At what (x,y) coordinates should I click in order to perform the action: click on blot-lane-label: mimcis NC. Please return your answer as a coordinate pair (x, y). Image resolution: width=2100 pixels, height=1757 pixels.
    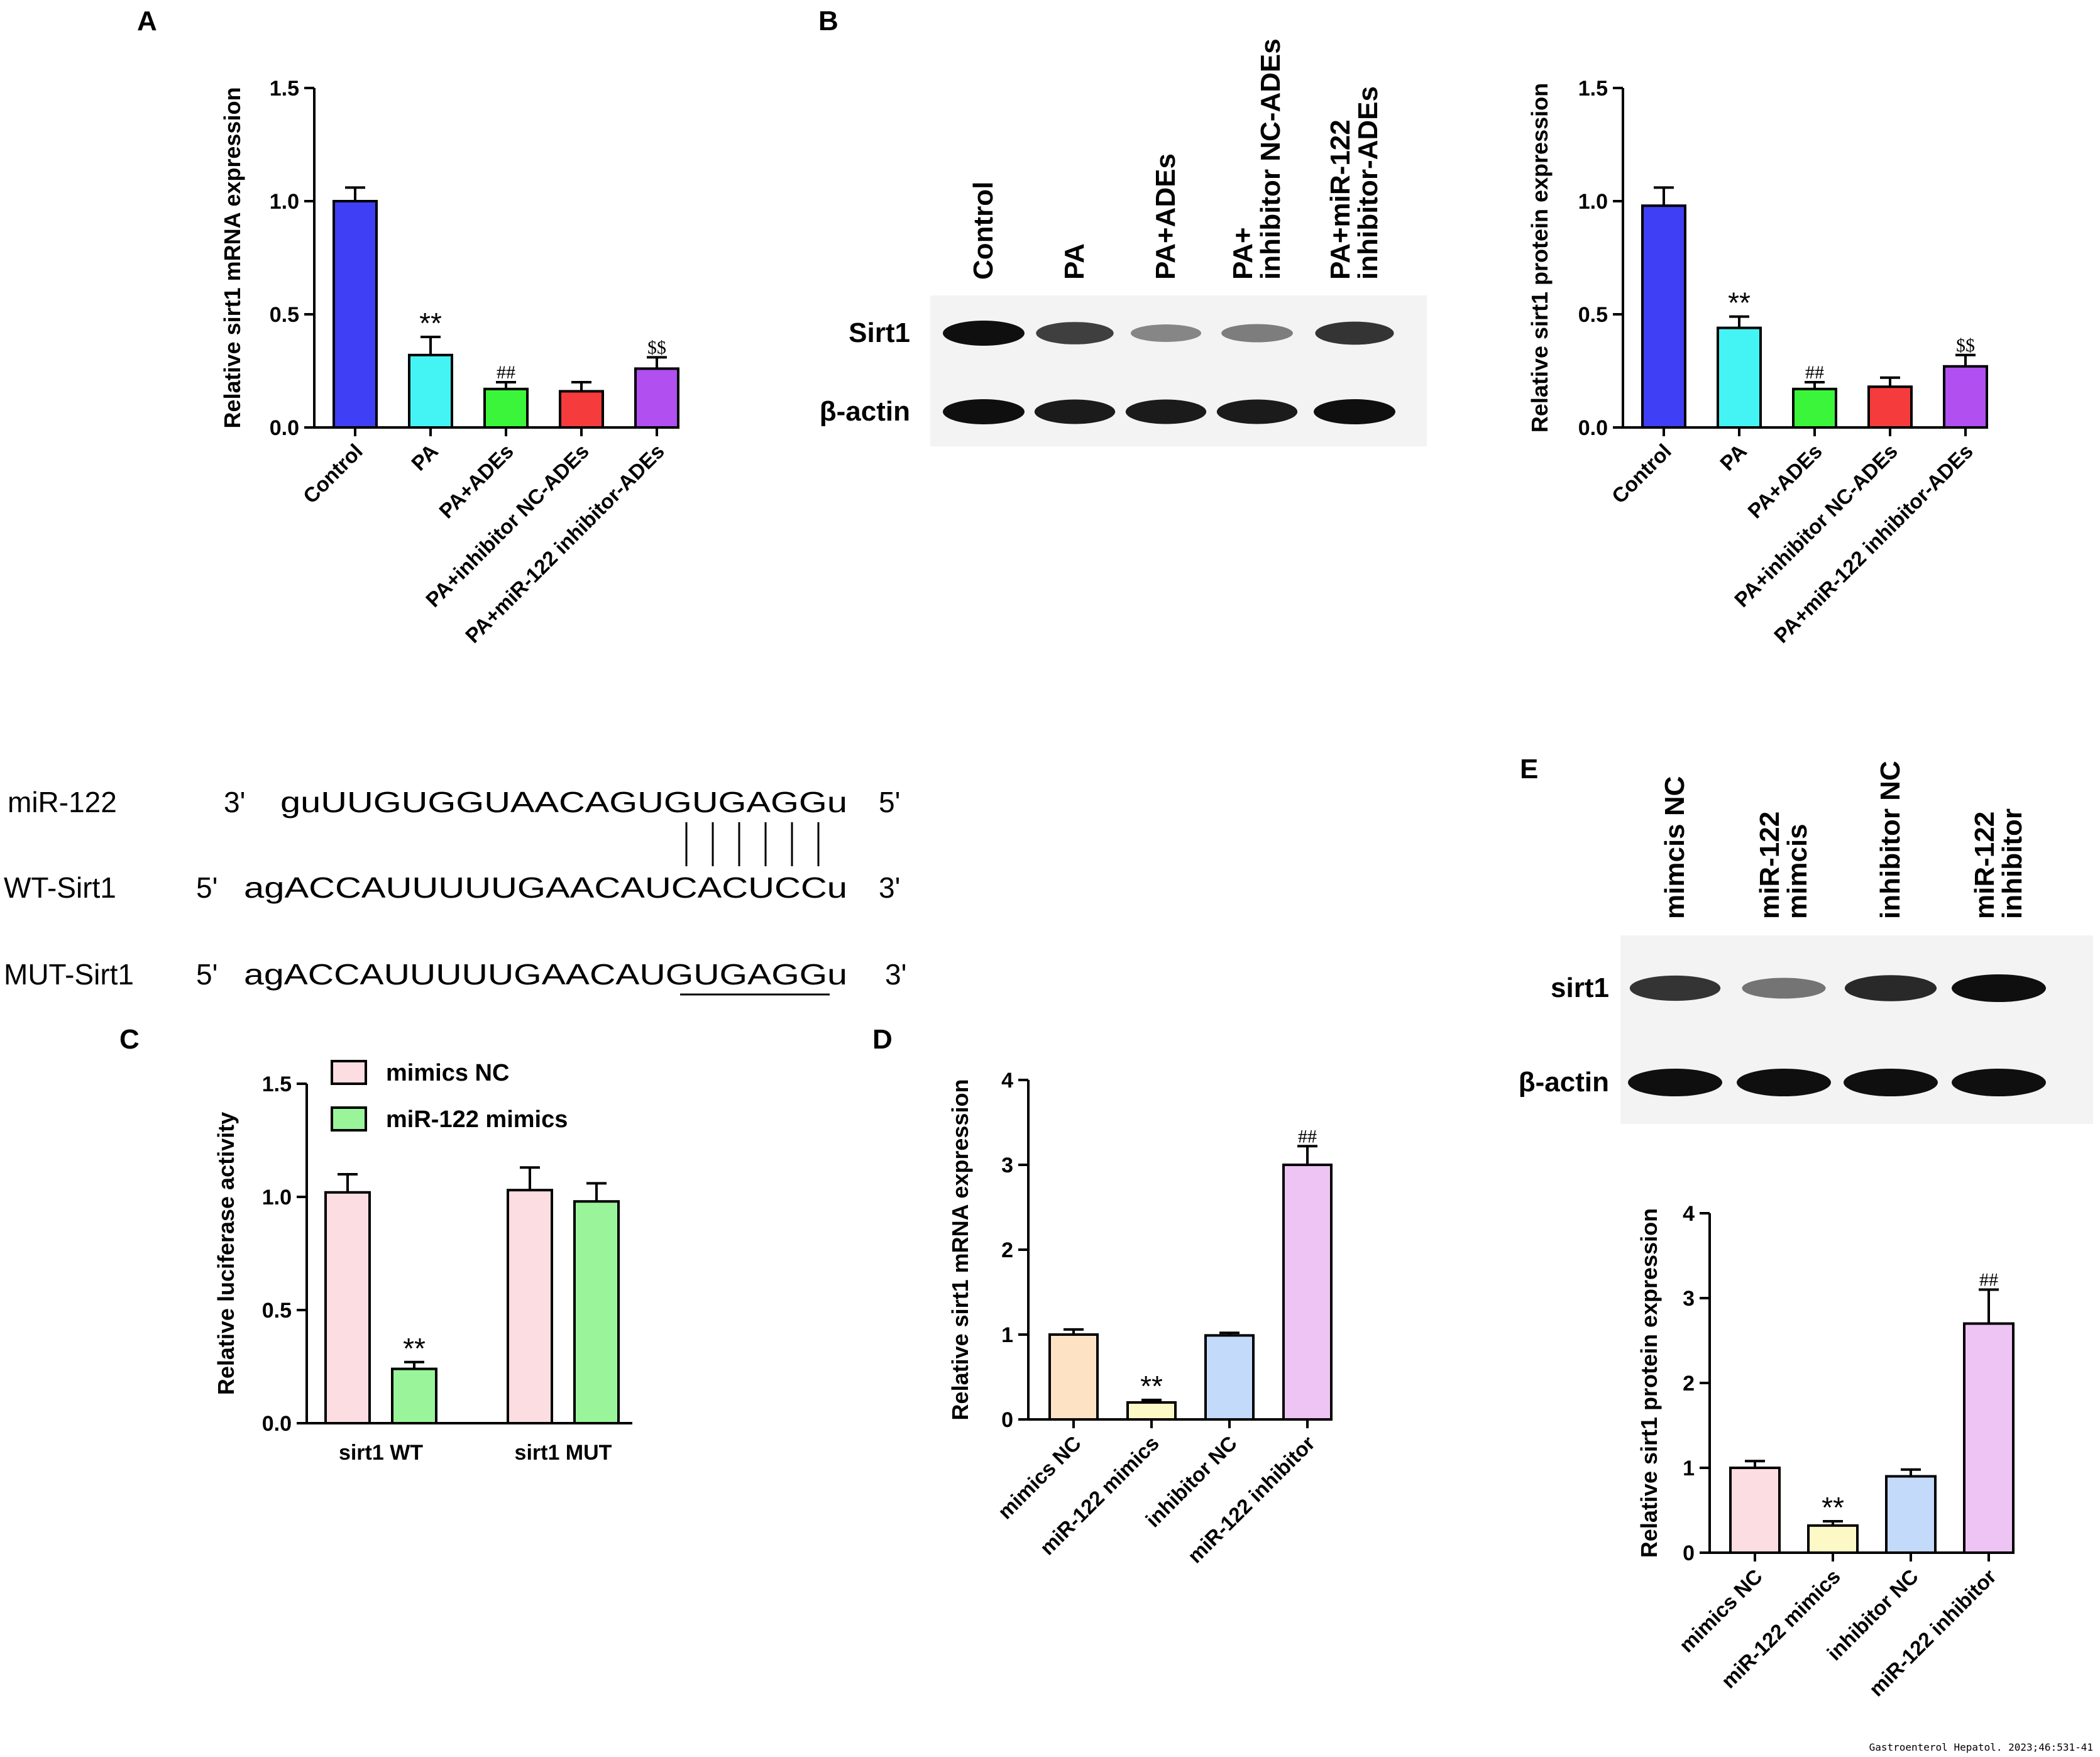
    Looking at the image, I should click on (1674, 847).